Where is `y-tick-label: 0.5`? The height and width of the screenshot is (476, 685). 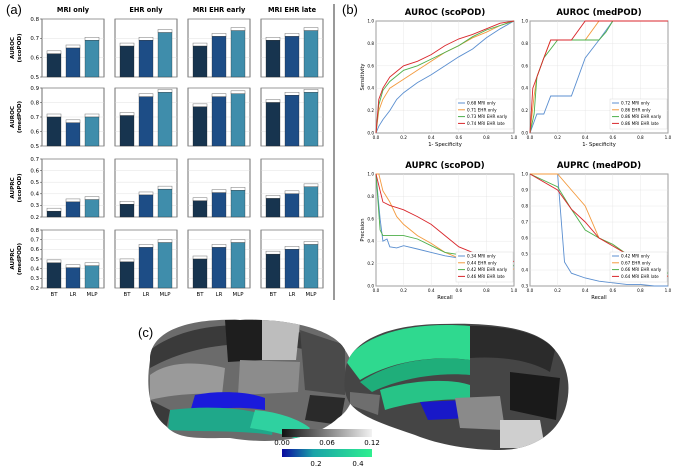 y-tick-label: 0.5 is located at coordinates (34, 78).